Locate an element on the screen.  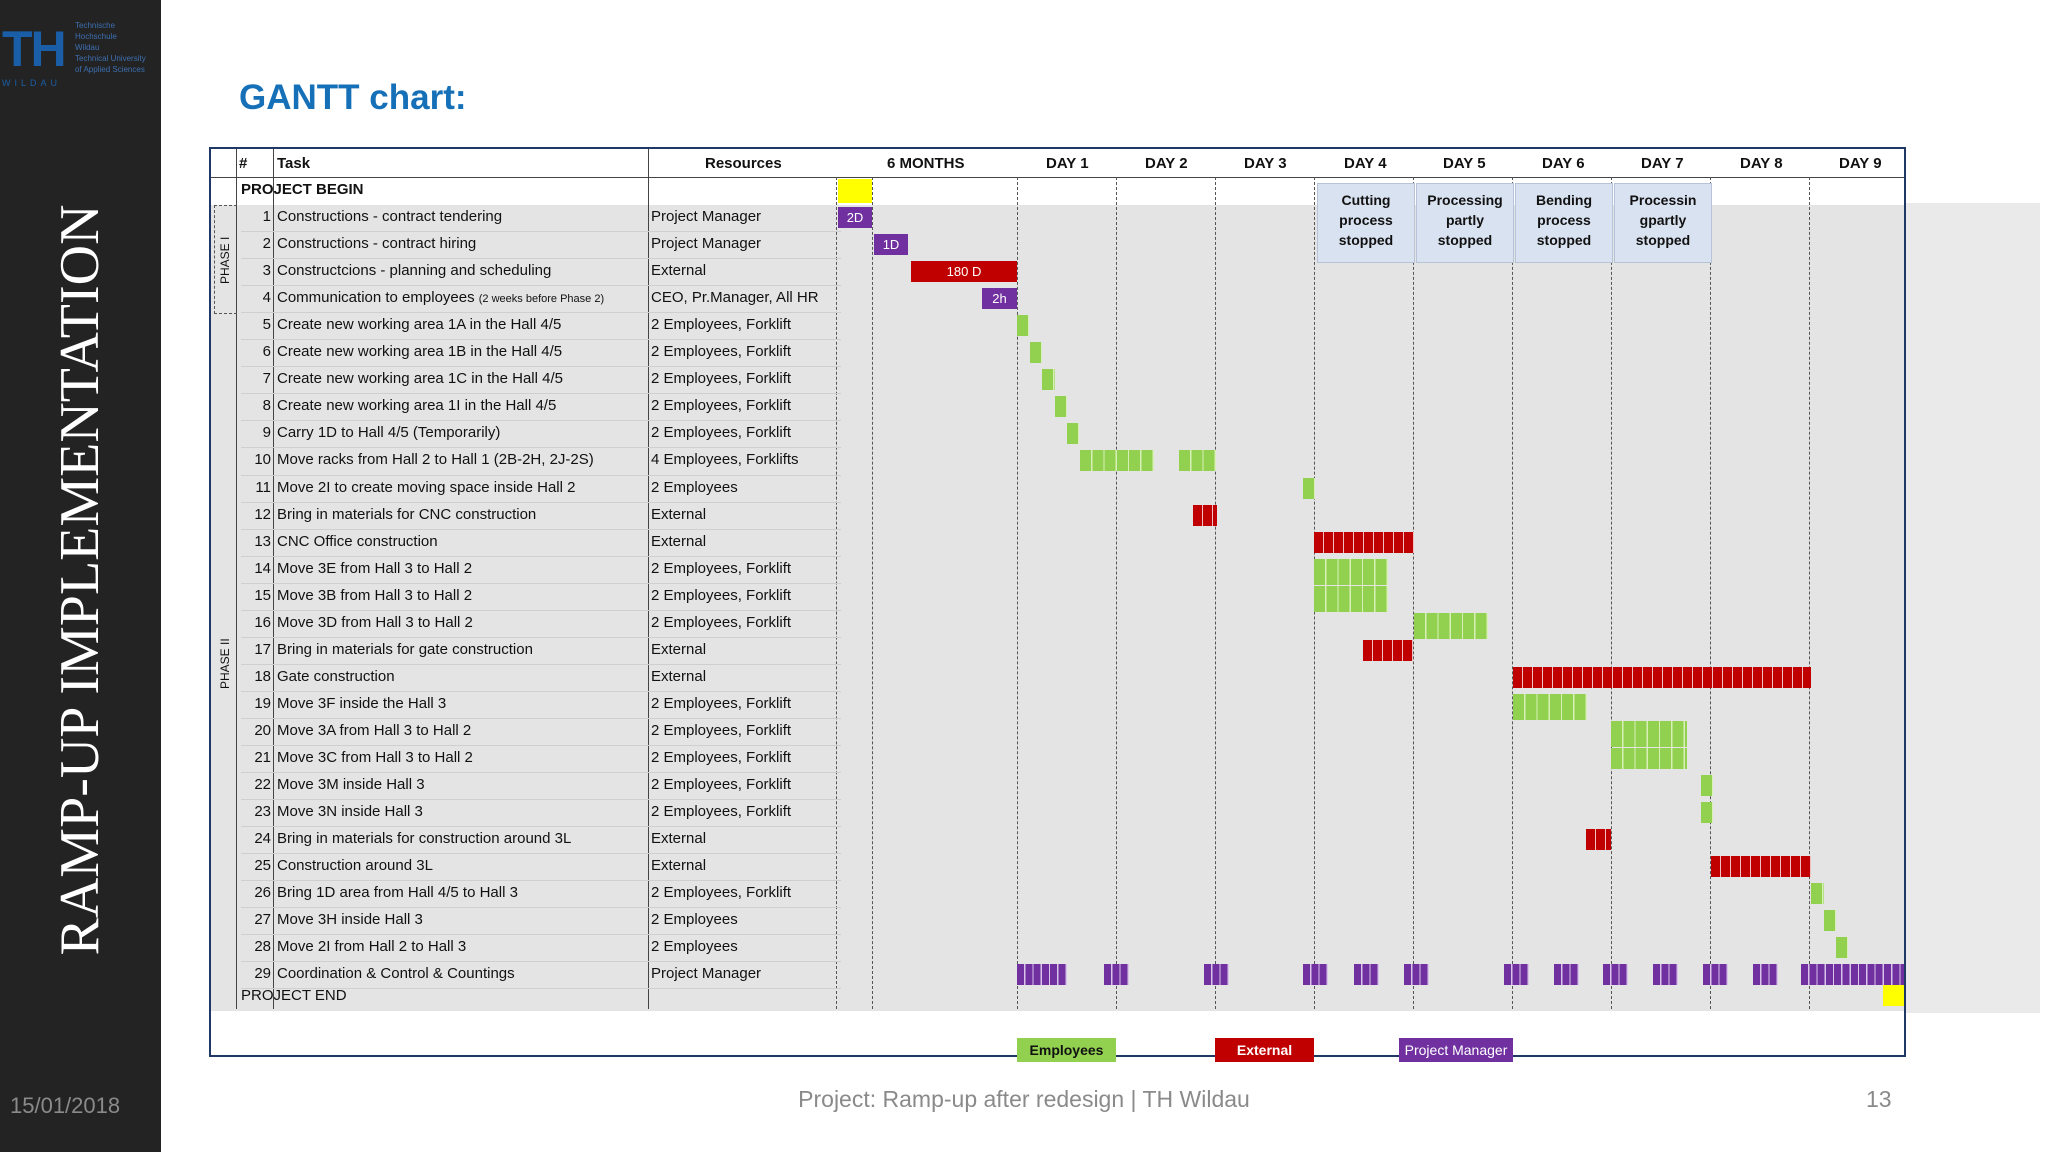
task-name: Construction around 3L is located at coordinates (355, 866).